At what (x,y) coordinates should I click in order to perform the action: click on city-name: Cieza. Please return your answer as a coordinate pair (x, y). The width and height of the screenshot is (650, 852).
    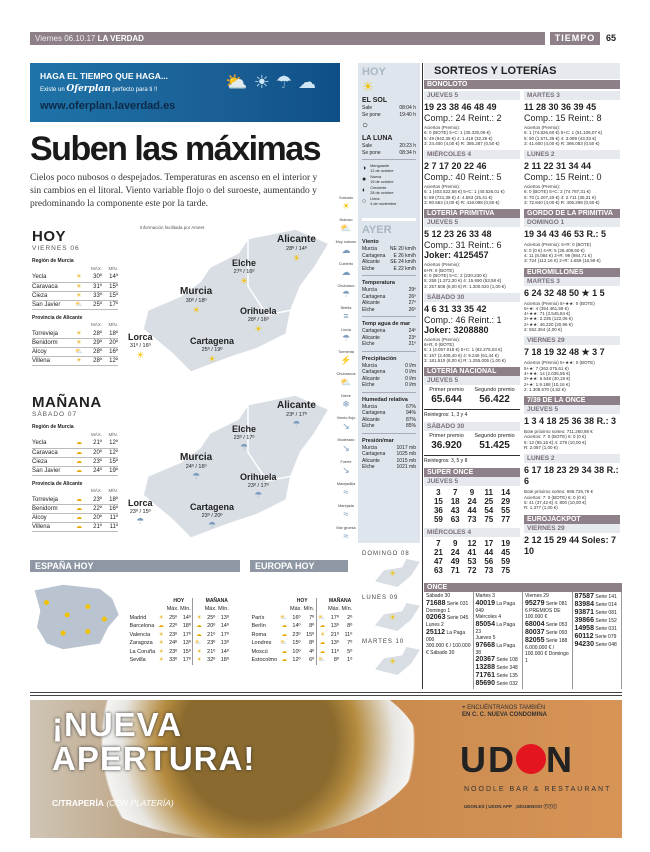
    Looking at the image, I should click on (52, 296).